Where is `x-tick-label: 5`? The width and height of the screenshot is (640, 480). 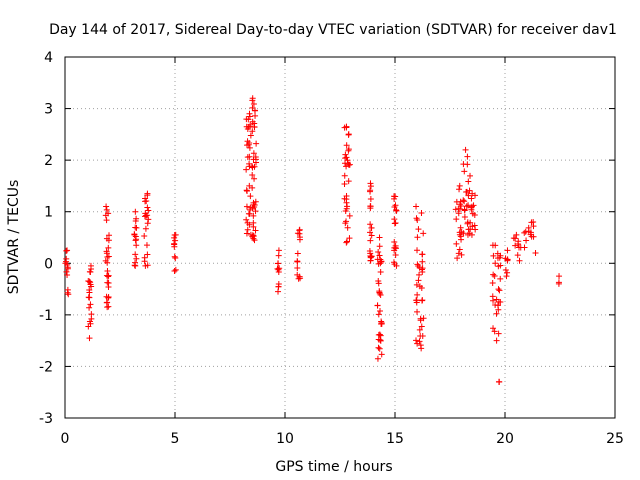 x-tick-label: 5 is located at coordinates (175, 439).